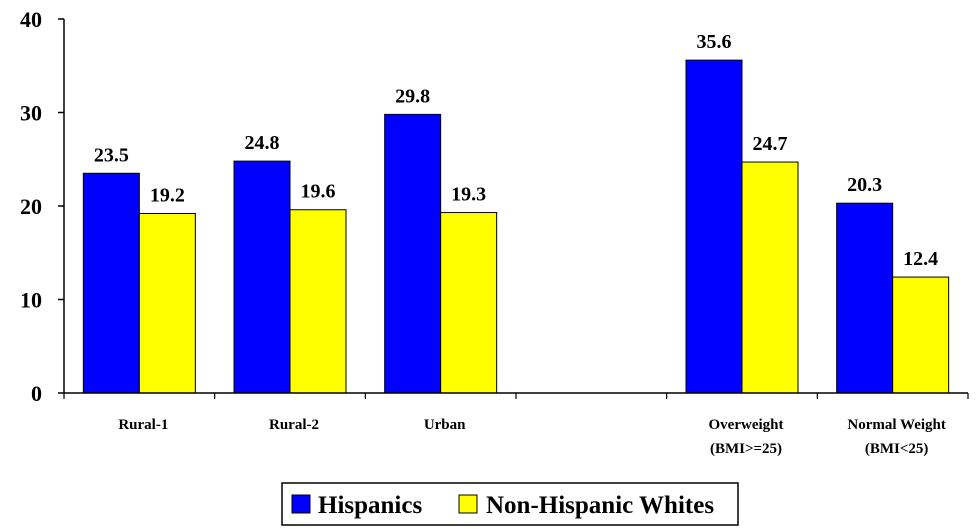  What do you see at coordinates (294, 425) in the screenshot?
I see `x-category-label: Rural-2` at bounding box center [294, 425].